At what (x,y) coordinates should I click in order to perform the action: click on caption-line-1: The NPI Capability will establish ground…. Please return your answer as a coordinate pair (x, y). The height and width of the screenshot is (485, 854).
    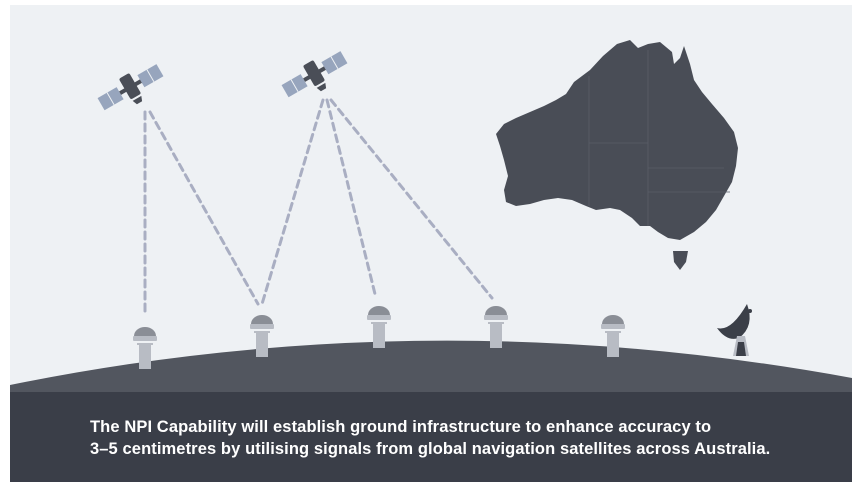
    Looking at the image, I should click on (401, 427).